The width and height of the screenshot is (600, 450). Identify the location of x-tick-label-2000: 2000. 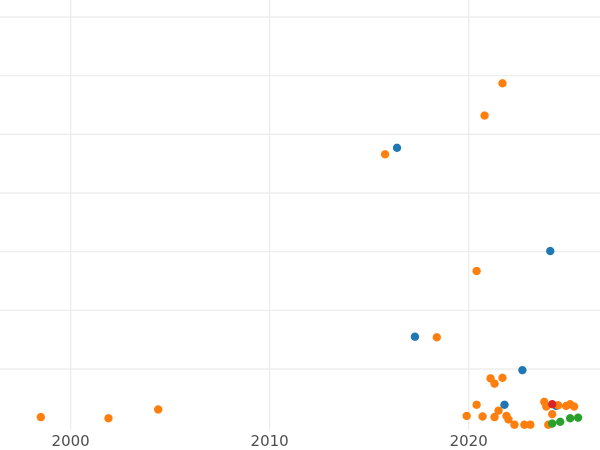
(71, 441).